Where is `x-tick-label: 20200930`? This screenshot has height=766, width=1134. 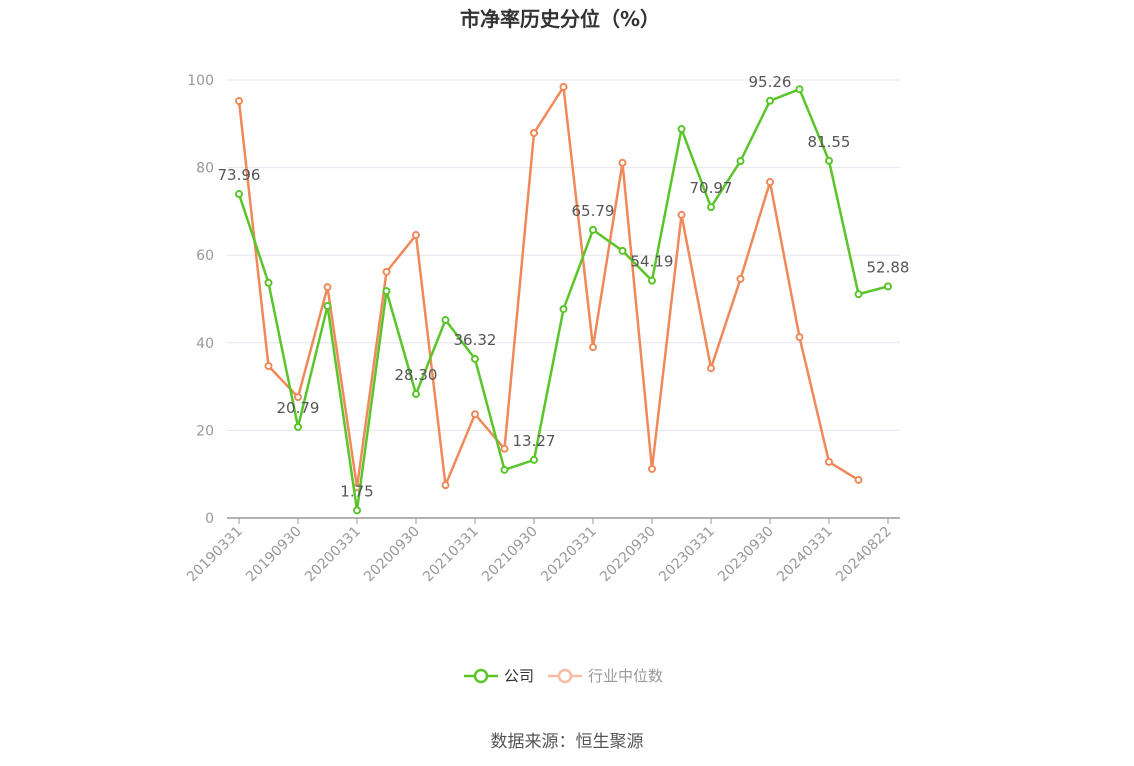 x-tick-label: 20200930 is located at coordinates (392, 555).